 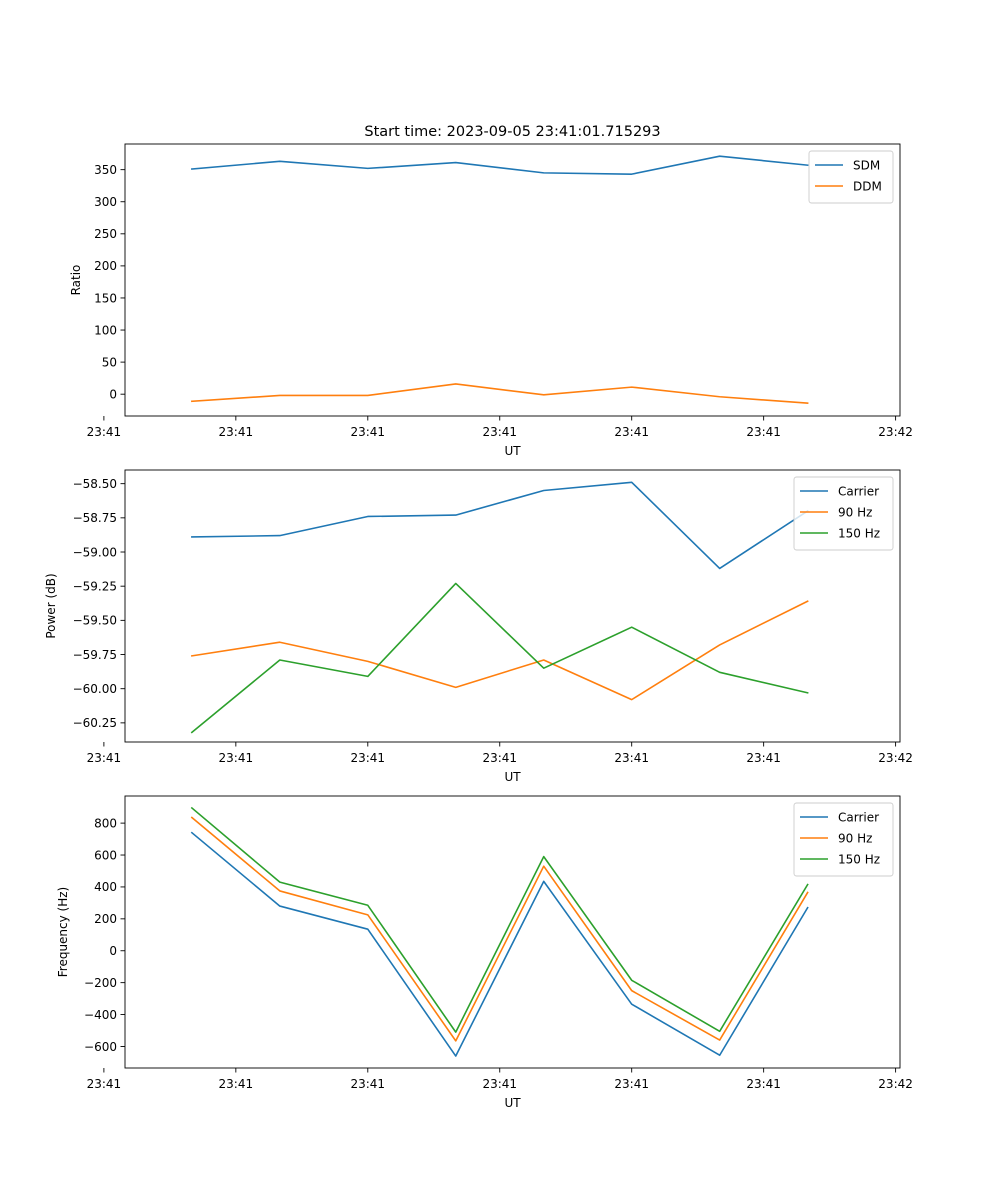 What do you see at coordinates (500, 394) in the screenshot?
I see `series-line-ddm` at bounding box center [500, 394].